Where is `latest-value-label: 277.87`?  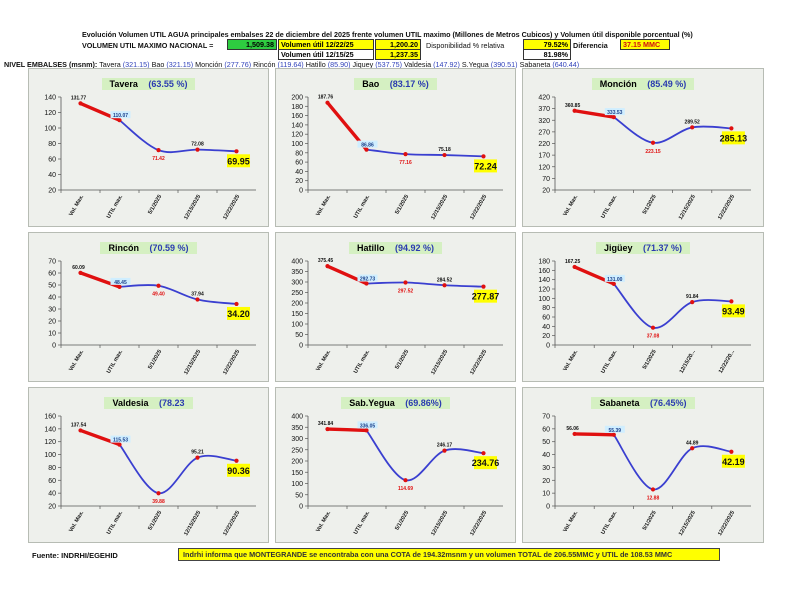
latest-value-label: 277.87 is located at coordinates (486, 297).